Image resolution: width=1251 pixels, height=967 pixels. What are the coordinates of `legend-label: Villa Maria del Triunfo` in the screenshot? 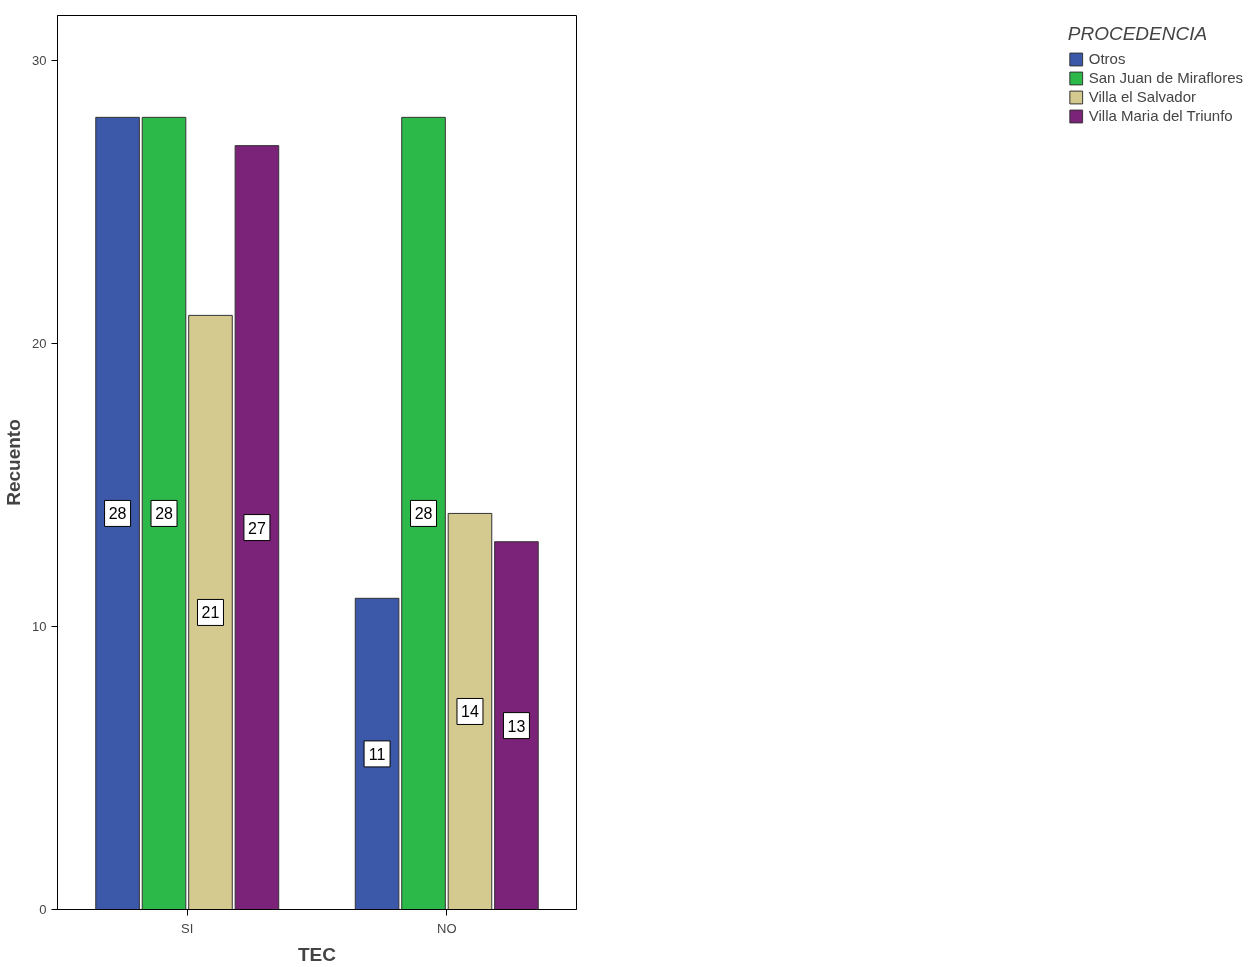 It's located at (1160, 115).